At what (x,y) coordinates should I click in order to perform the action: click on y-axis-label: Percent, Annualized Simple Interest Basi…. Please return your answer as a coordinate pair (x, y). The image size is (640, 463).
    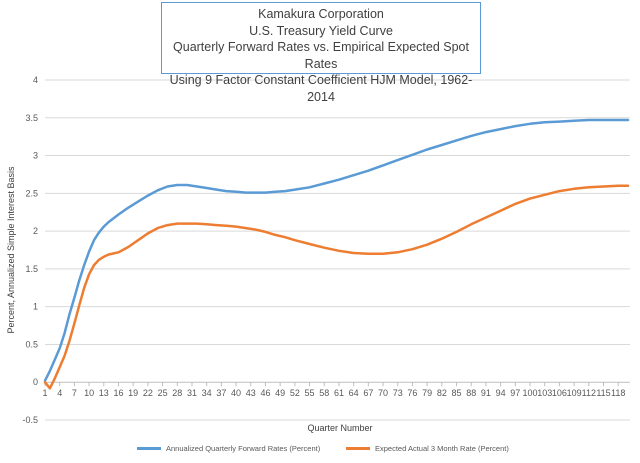
    Looking at the image, I should click on (11, 250).